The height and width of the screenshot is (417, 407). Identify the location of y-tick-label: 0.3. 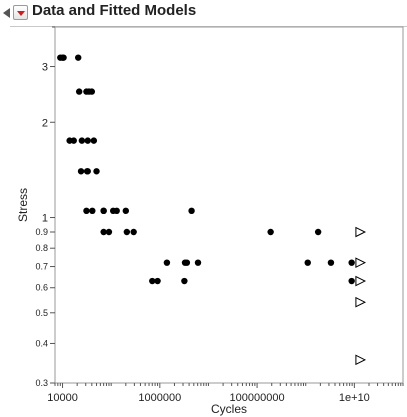
(41, 383).